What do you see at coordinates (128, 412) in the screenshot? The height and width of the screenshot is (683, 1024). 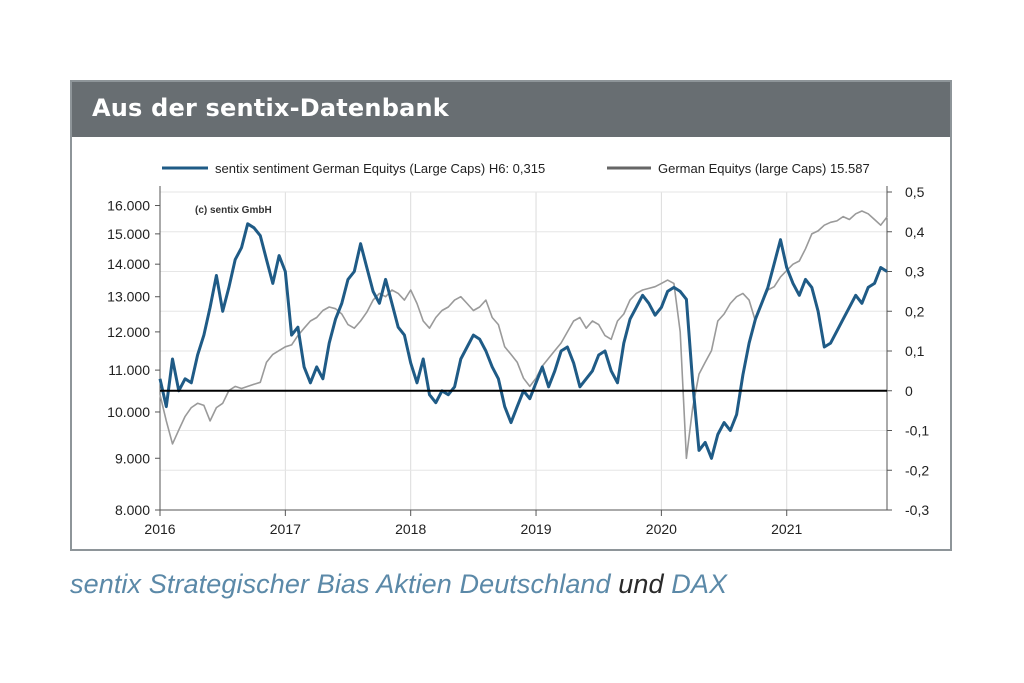 I see `left-axis-tick-label: 10.000` at bounding box center [128, 412].